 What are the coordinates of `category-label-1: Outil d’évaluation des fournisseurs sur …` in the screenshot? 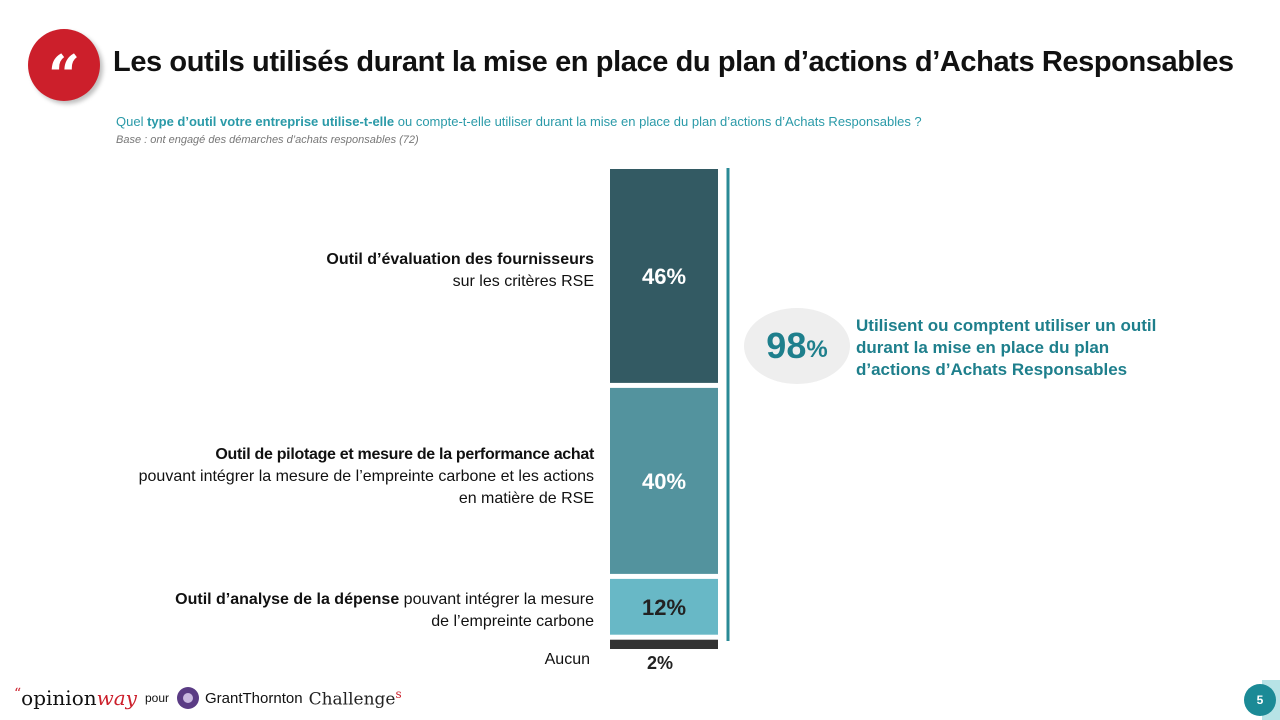 It's located at (364, 271).